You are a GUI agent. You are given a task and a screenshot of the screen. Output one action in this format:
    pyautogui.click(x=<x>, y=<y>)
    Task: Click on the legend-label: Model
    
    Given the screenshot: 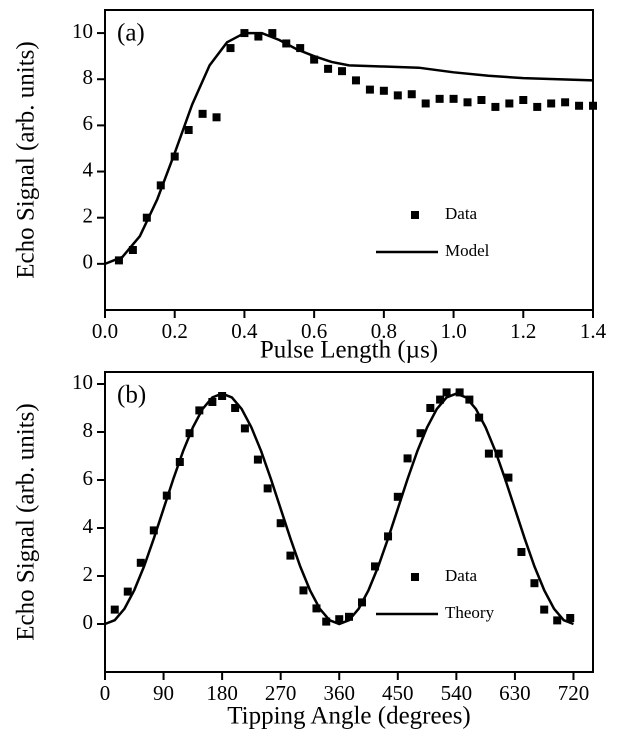 What is the action you would take?
    pyautogui.click(x=467, y=250)
    